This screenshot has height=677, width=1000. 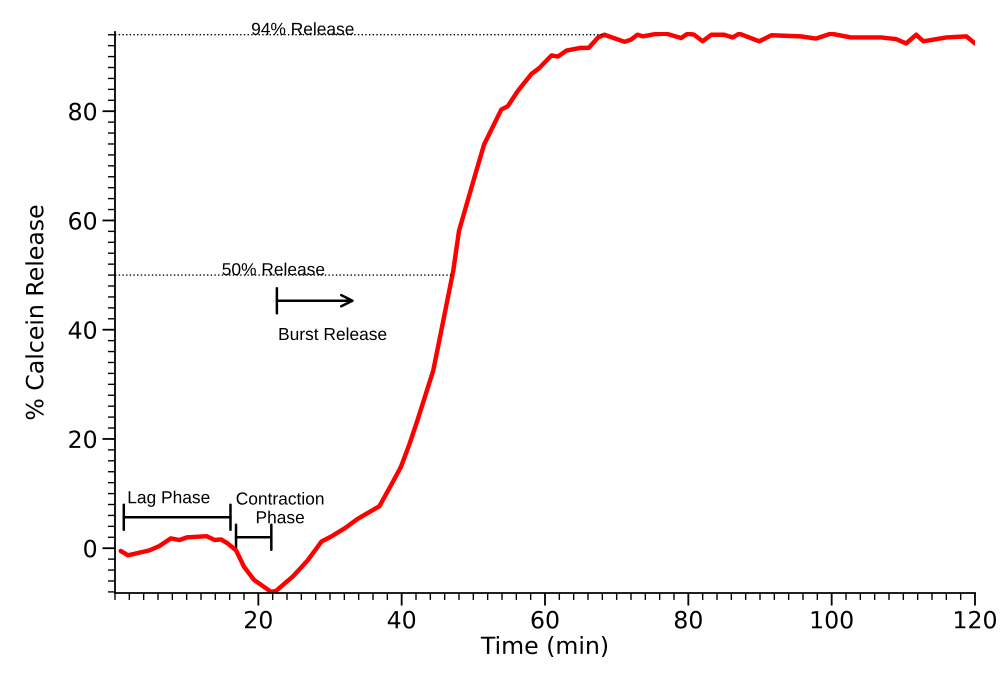 I want to click on x-tick-label: 80, so click(x=688, y=619).